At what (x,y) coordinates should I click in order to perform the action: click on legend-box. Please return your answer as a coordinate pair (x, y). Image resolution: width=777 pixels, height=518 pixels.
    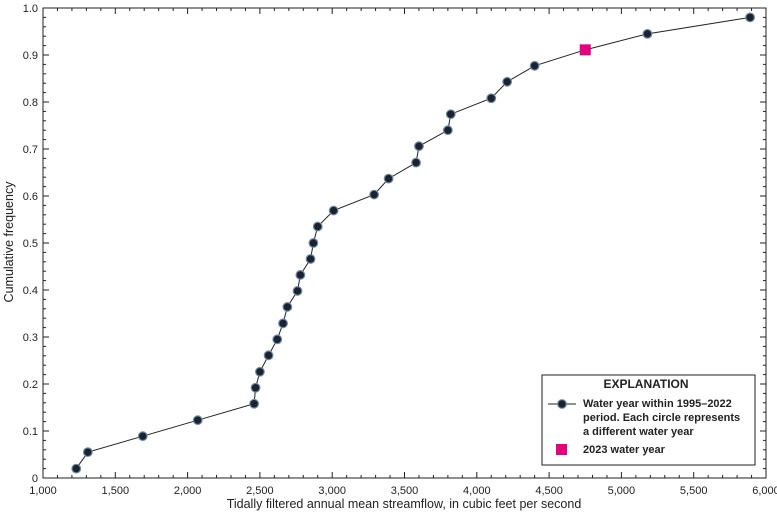
    Looking at the image, I should click on (648, 420).